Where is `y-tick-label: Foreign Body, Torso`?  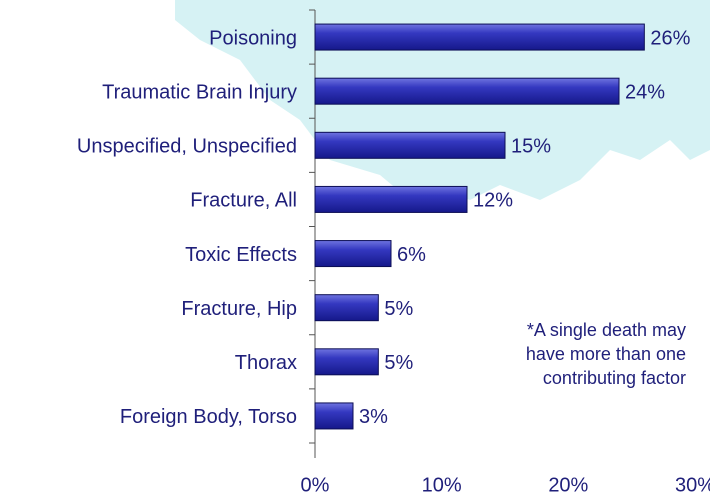
y-tick-label: Foreign Body, Torso is located at coordinates (208, 417).